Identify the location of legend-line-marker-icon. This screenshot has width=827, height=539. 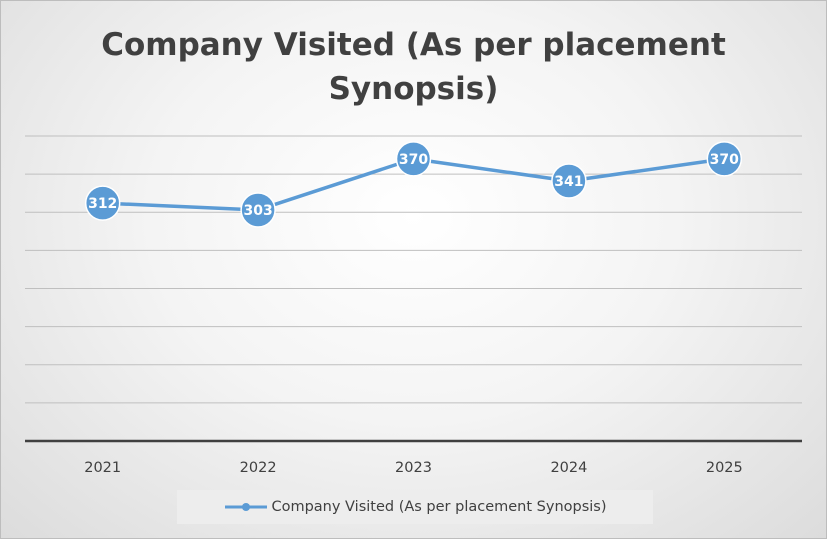
(246, 507).